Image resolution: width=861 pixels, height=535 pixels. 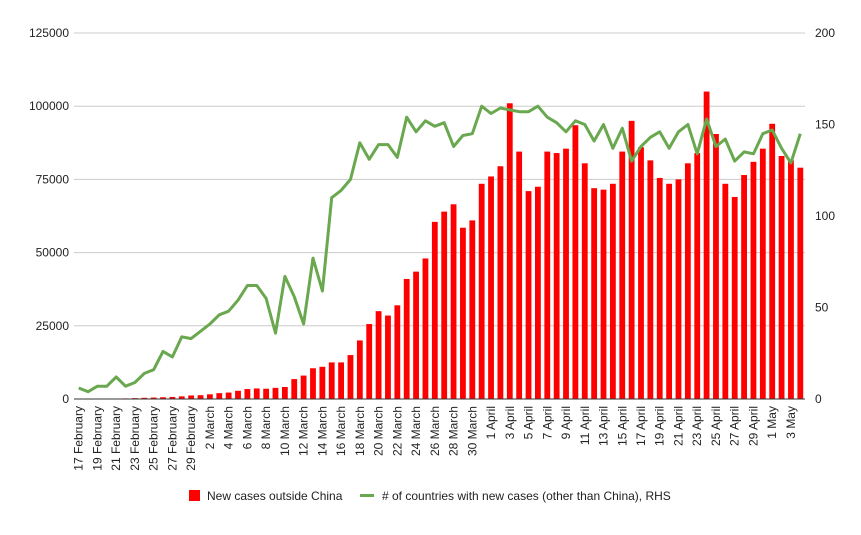 What do you see at coordinates (735, 426) in the screenshot?
I see `x-tick-label: 27 April` at bounding box center [735, 426].